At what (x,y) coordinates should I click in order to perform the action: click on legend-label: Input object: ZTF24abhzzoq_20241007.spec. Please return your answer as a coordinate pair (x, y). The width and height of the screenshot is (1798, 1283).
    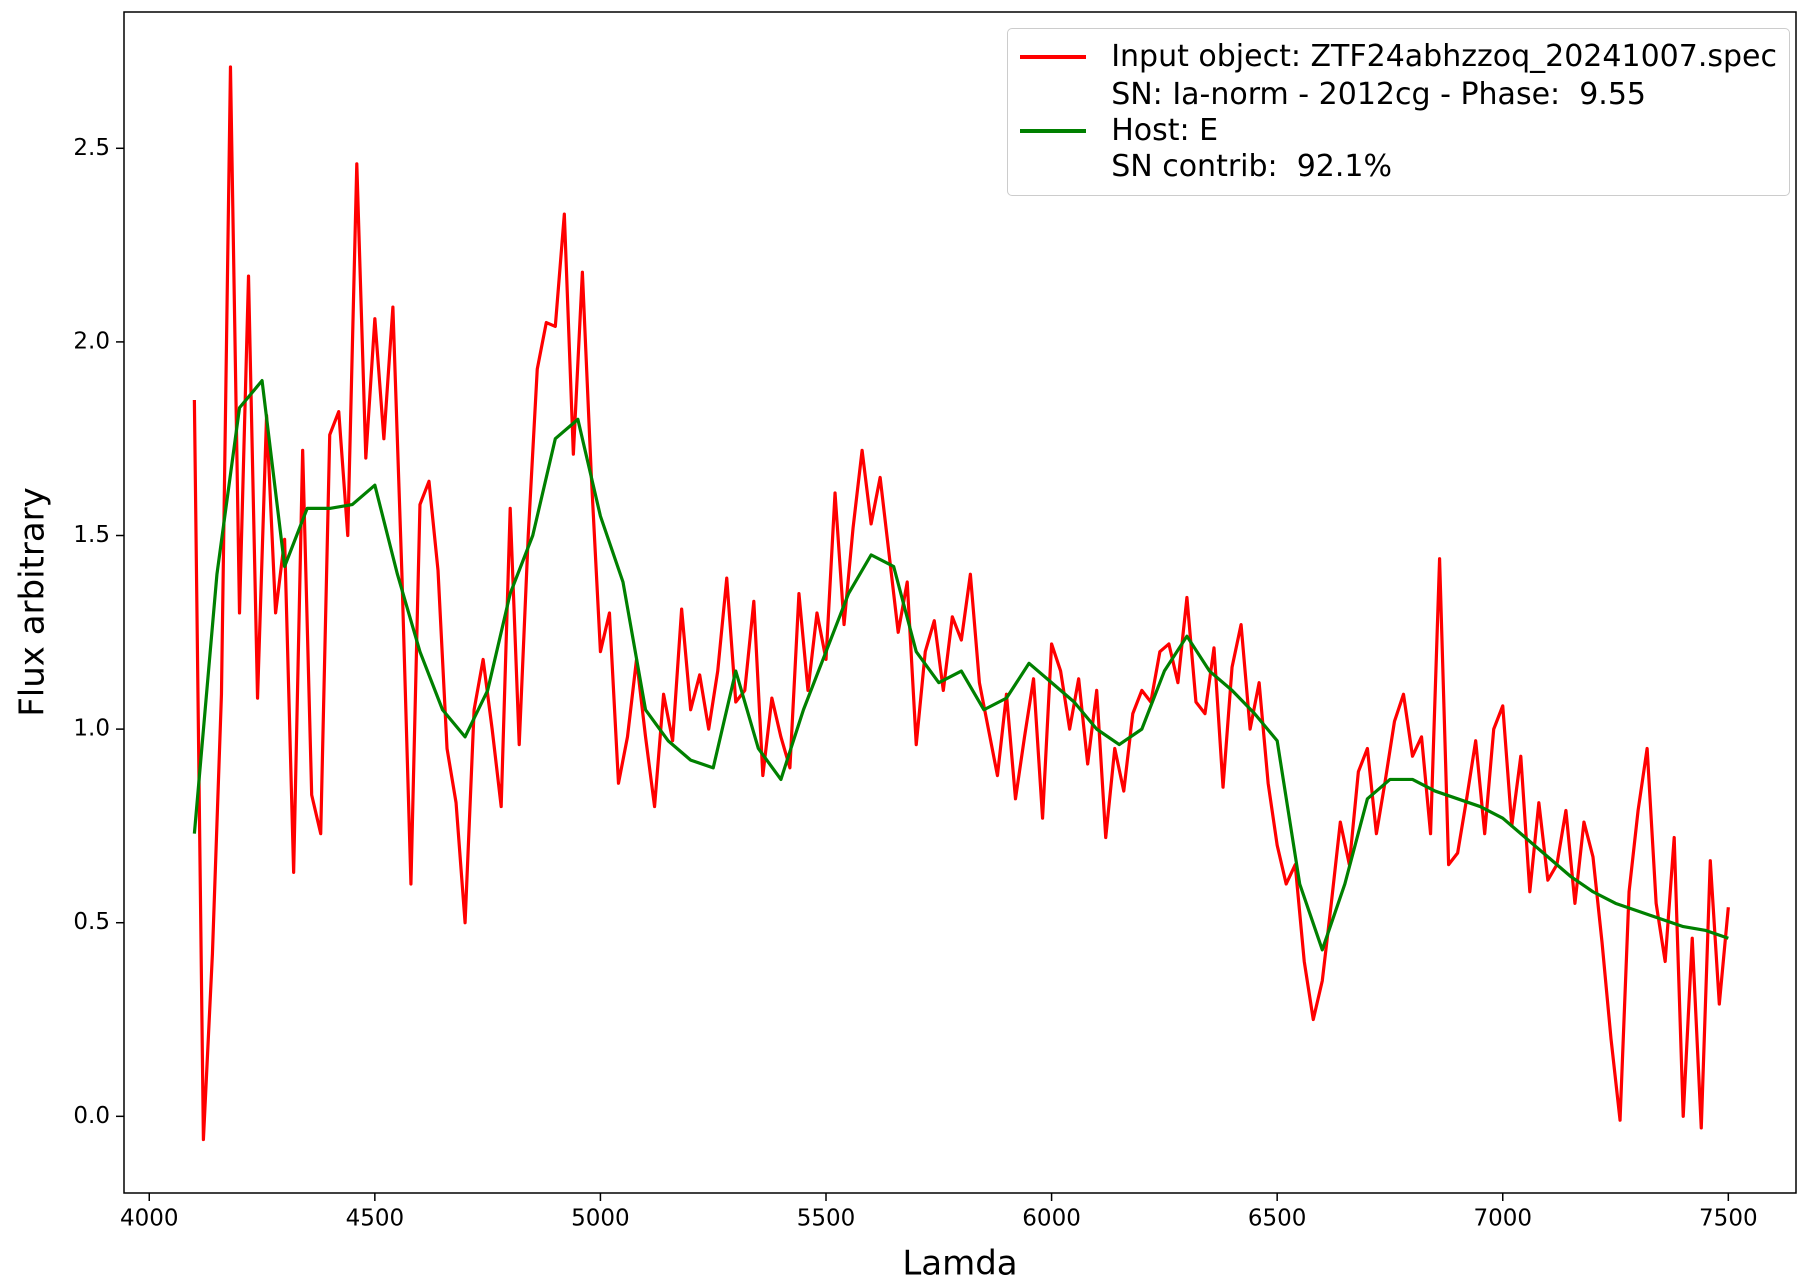
    Looking at the image, I should click on (1444, 56).